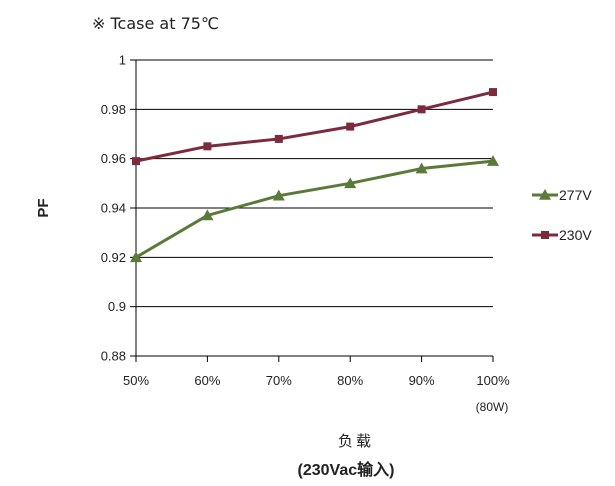 Image resolution: width=615 pixels, height=486 pixels. I want to click on series-277V, so click(314, 209).